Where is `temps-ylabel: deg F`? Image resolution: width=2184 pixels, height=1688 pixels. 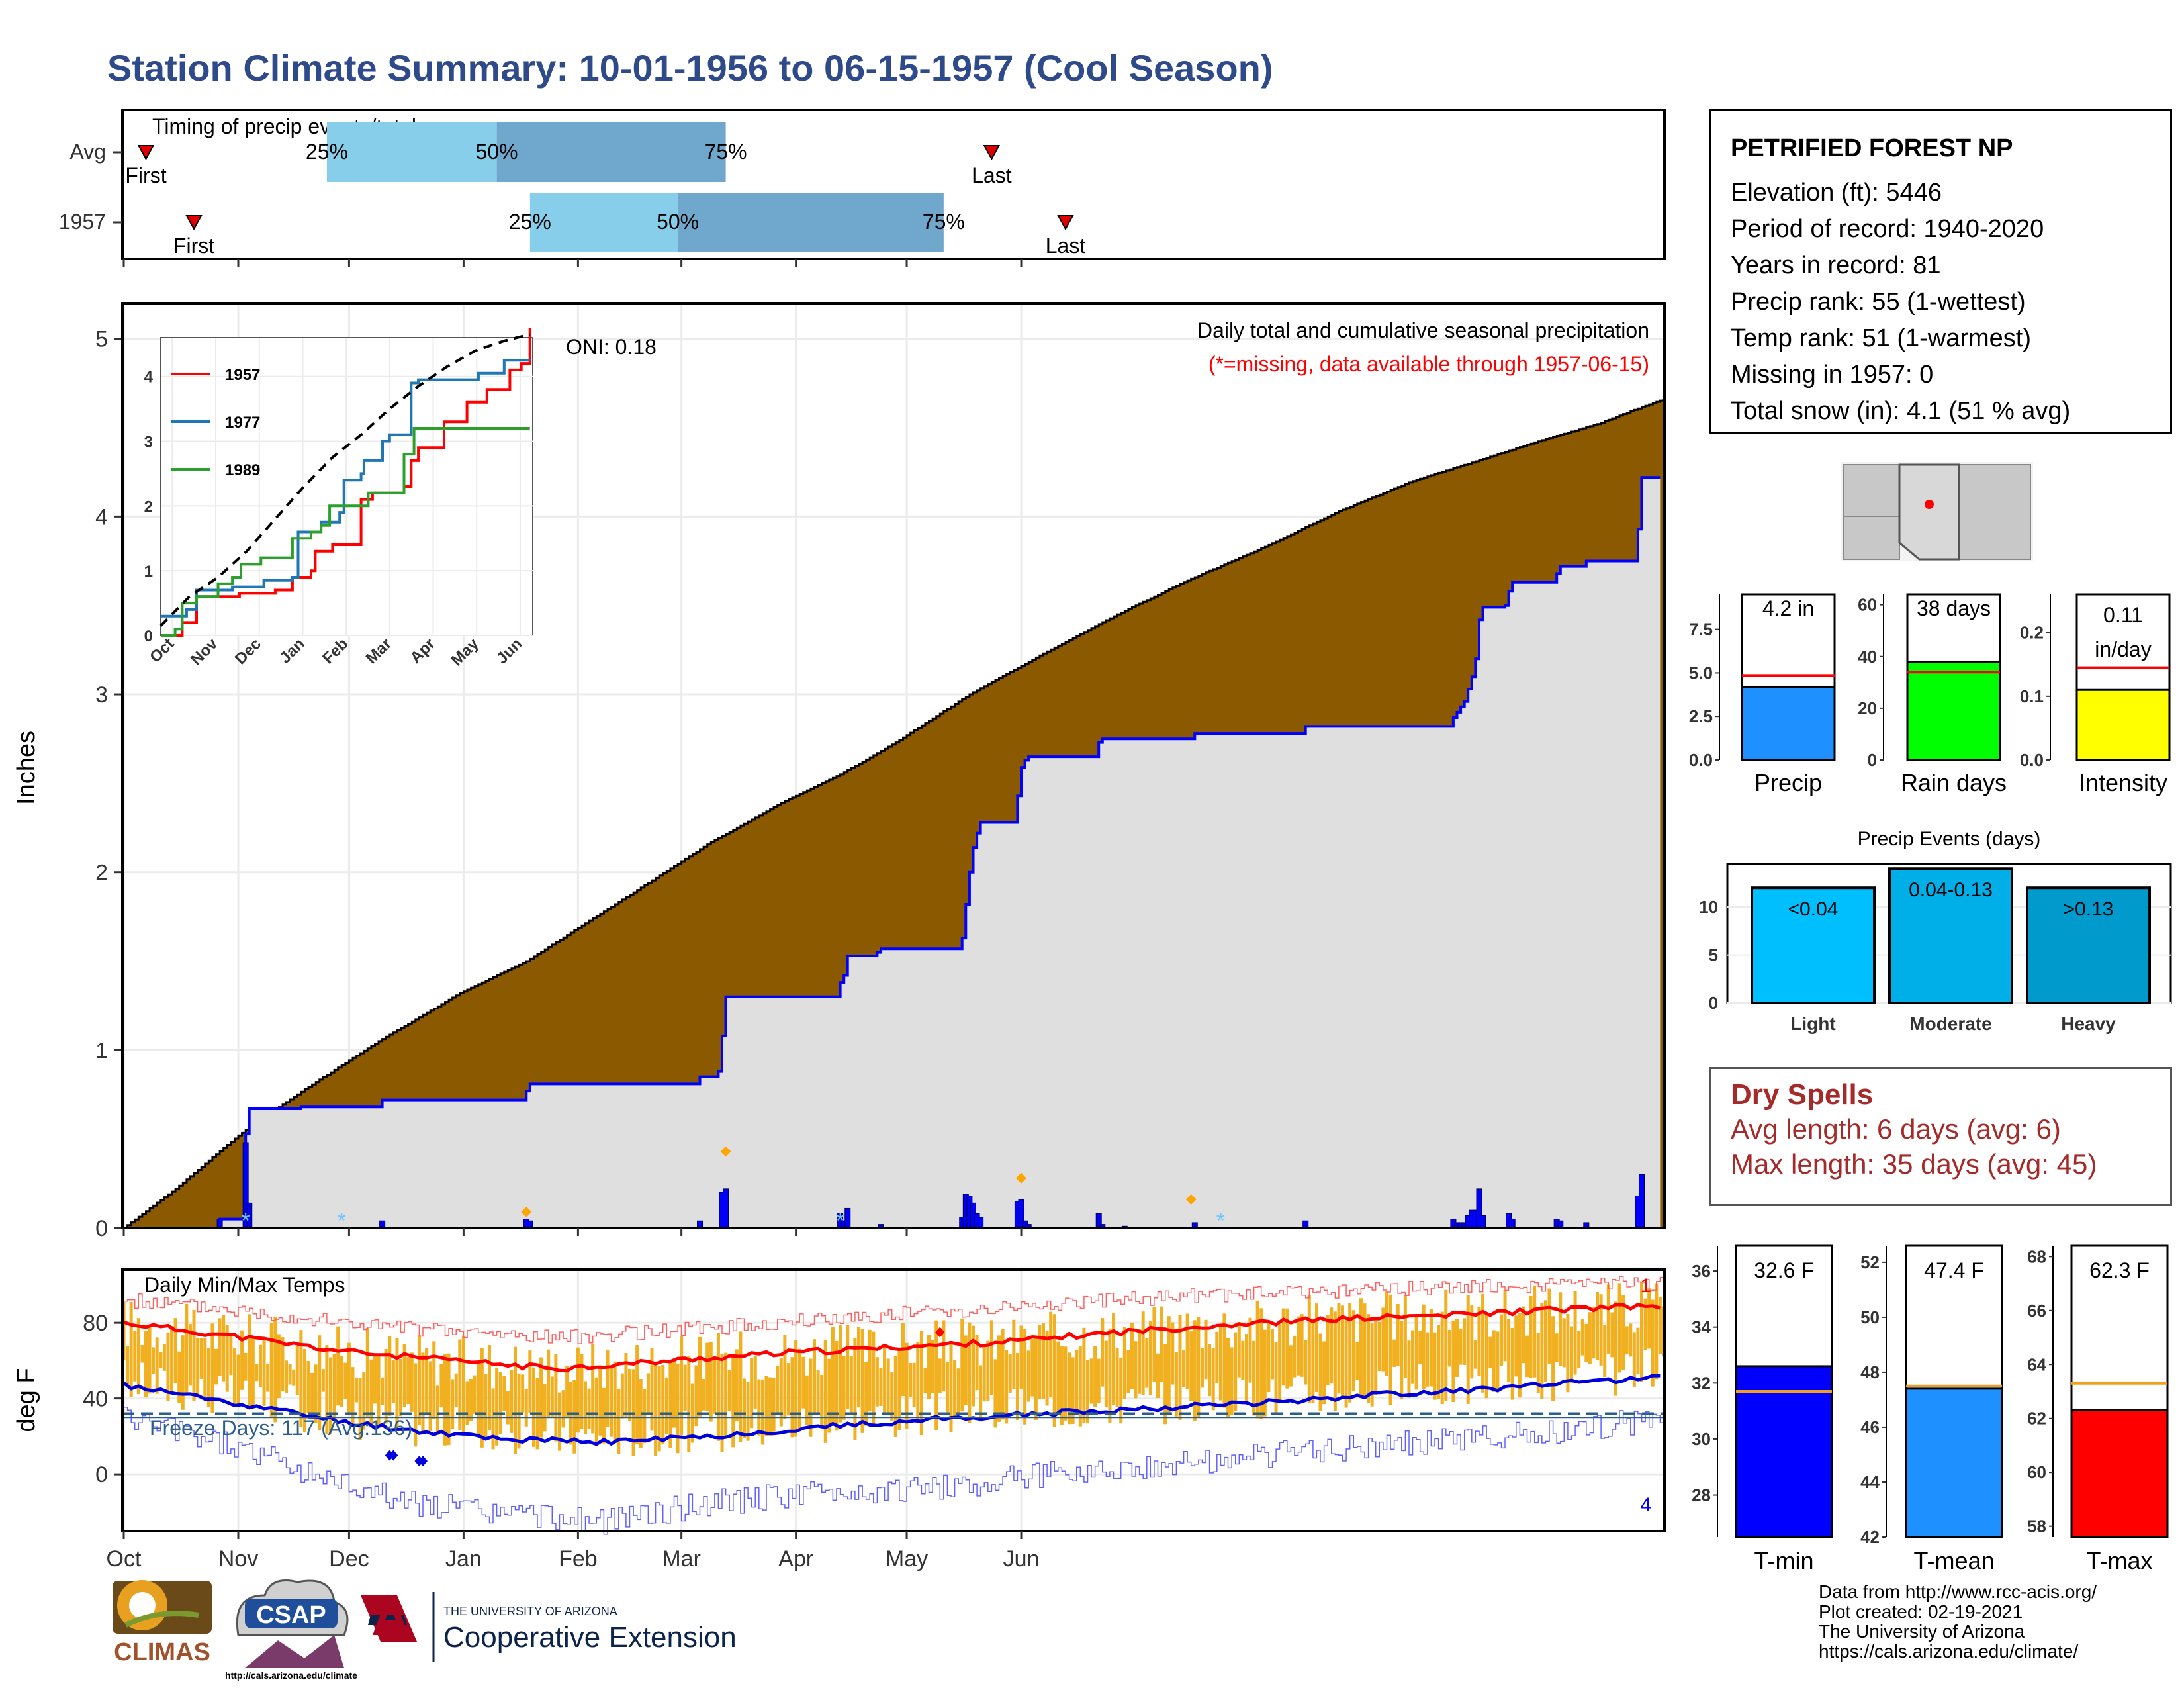
temps-ylabel: deg F is located at coordinates (26, 1400).